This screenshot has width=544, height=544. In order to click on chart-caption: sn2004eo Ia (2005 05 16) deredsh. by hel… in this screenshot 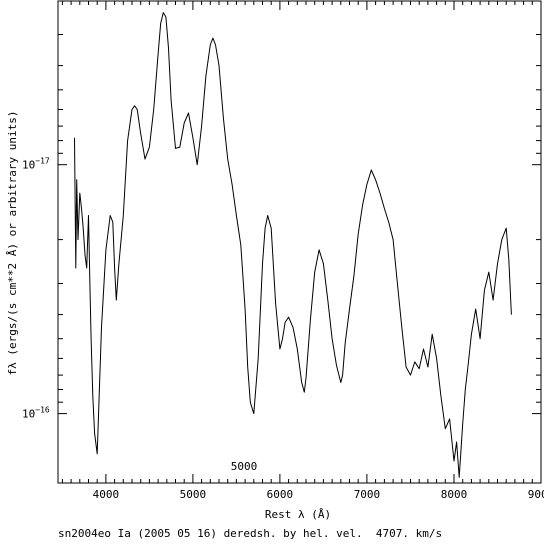, I will do `click(250, 533)`.